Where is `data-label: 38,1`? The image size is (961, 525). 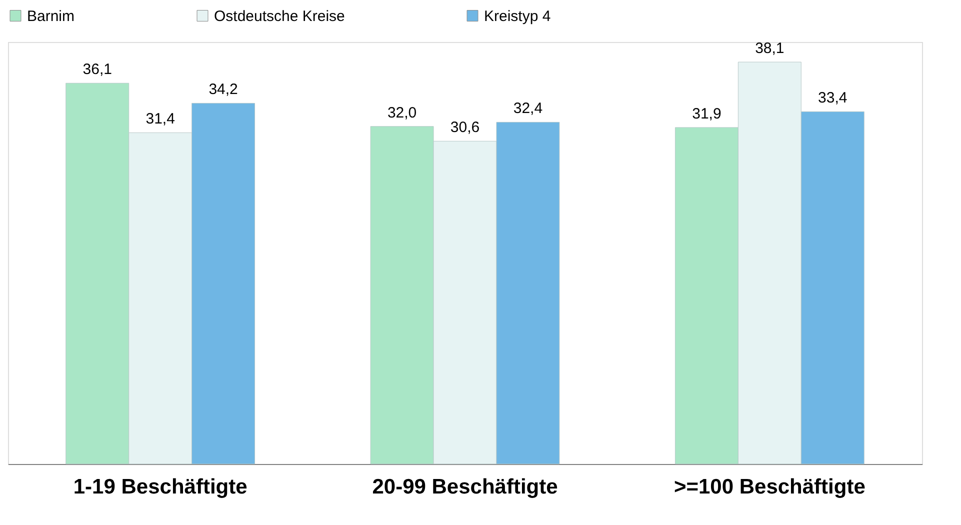 data-label: 38,1 is located at coordinates (769, 49).